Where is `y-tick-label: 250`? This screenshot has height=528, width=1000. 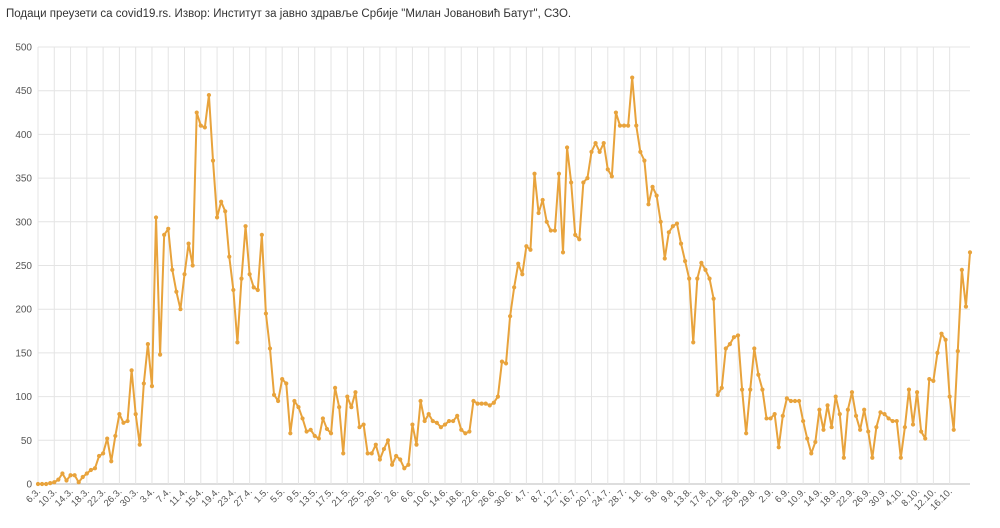 y-tick-label: 250 is located at coordinates (23, 266).